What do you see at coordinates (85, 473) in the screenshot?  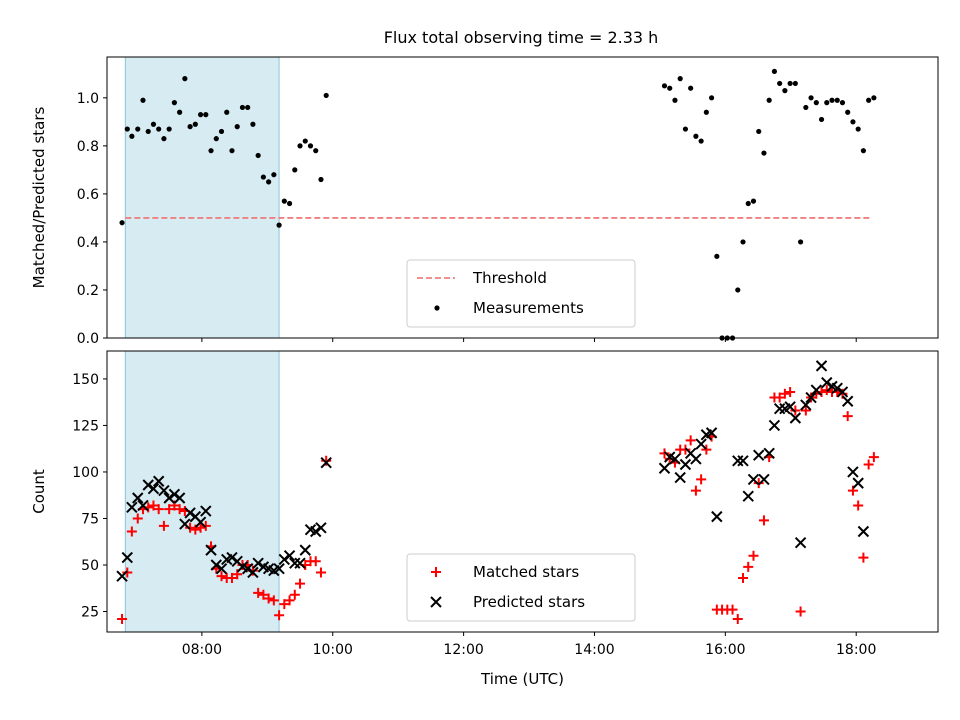 I see `y-tick-label: 100` at bounding box center [85, 473].